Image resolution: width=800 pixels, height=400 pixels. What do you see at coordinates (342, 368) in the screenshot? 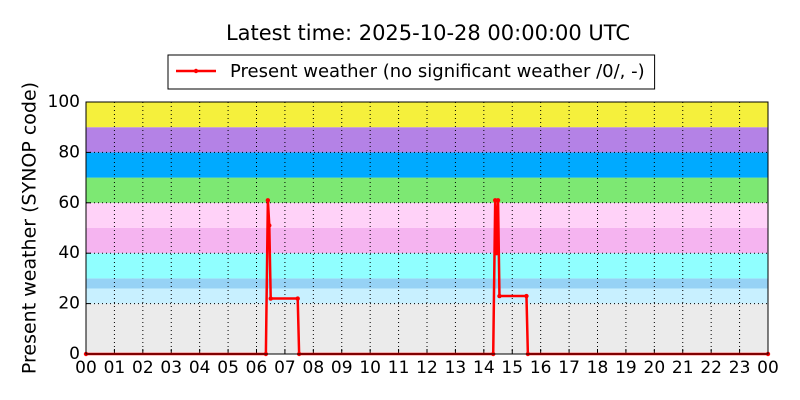
I see `x-tick-label: 09` at bounding box center [342, 368].